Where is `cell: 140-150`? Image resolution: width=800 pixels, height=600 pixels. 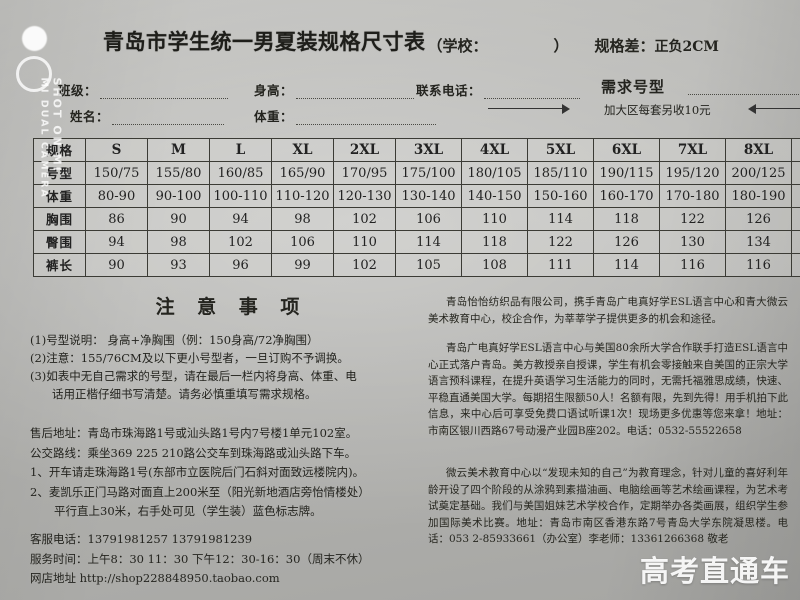
cell: 140-150 is located at coordinates (494, 196).